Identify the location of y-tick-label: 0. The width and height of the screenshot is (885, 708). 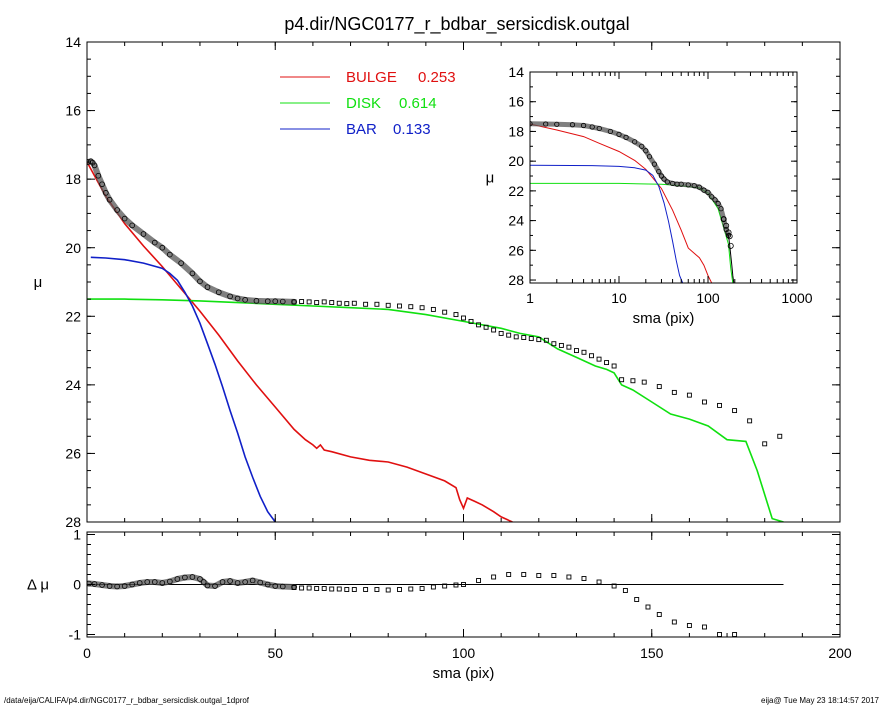
(77, 585).